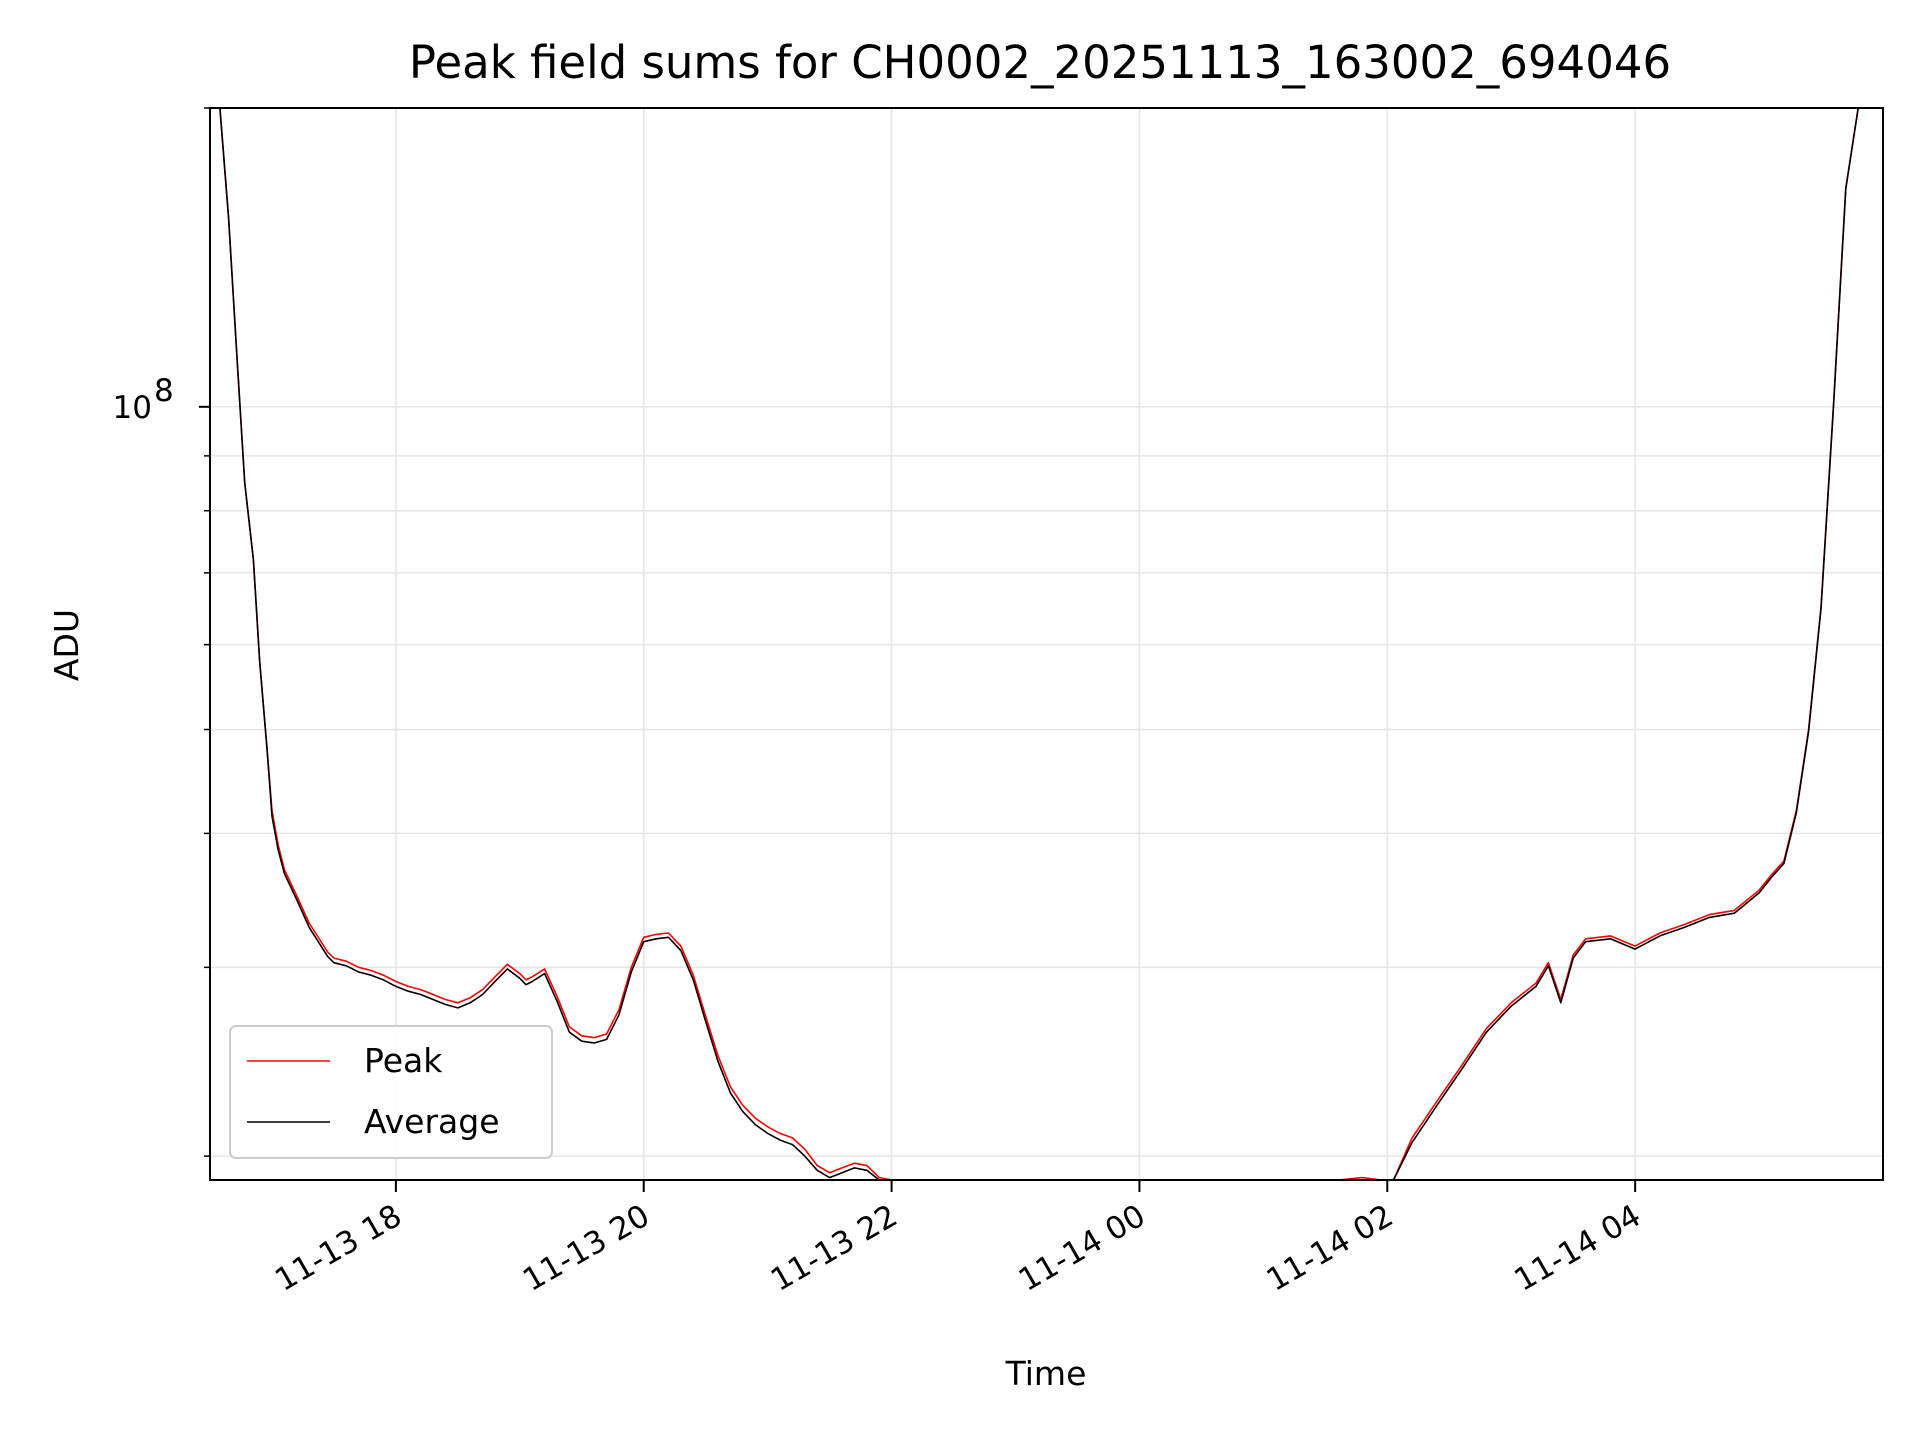 Image resolution: width=1920 pixels, height=1440 pixels. Describe the element at coordinates (66, 645) in the screenshot. I see `y-axis-label: ADU` at that location.